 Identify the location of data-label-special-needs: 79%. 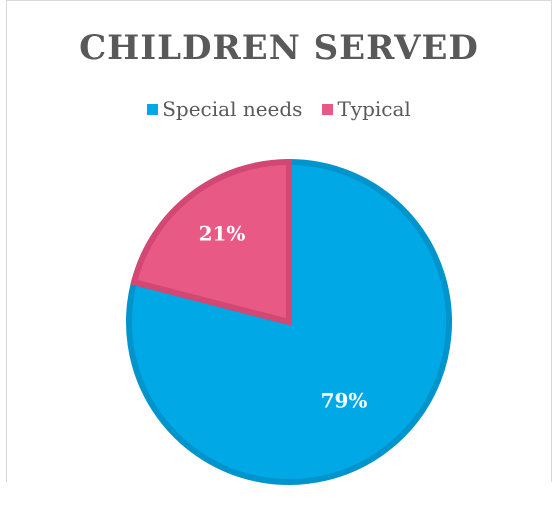
(344, 401).